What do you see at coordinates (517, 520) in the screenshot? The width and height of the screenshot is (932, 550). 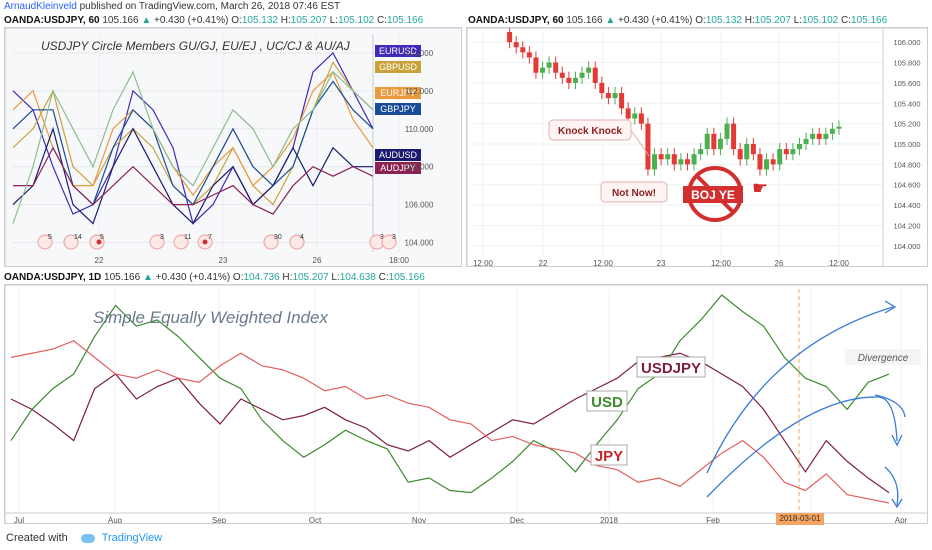 I see `x-tick-label: Dec` at bounding box center [517, 520].